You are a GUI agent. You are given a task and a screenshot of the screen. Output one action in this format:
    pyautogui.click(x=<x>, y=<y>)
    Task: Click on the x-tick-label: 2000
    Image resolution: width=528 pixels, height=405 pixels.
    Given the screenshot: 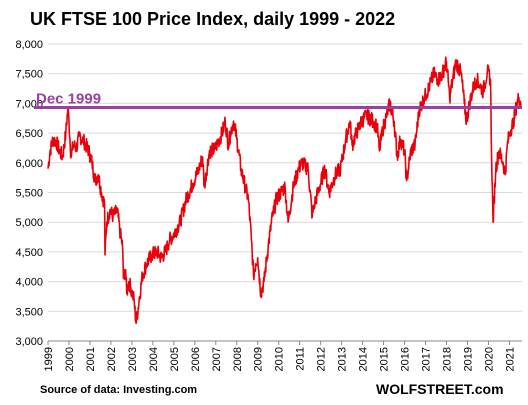 What is the action you would take?
    pyautogui.click(x=70, y=359)
    